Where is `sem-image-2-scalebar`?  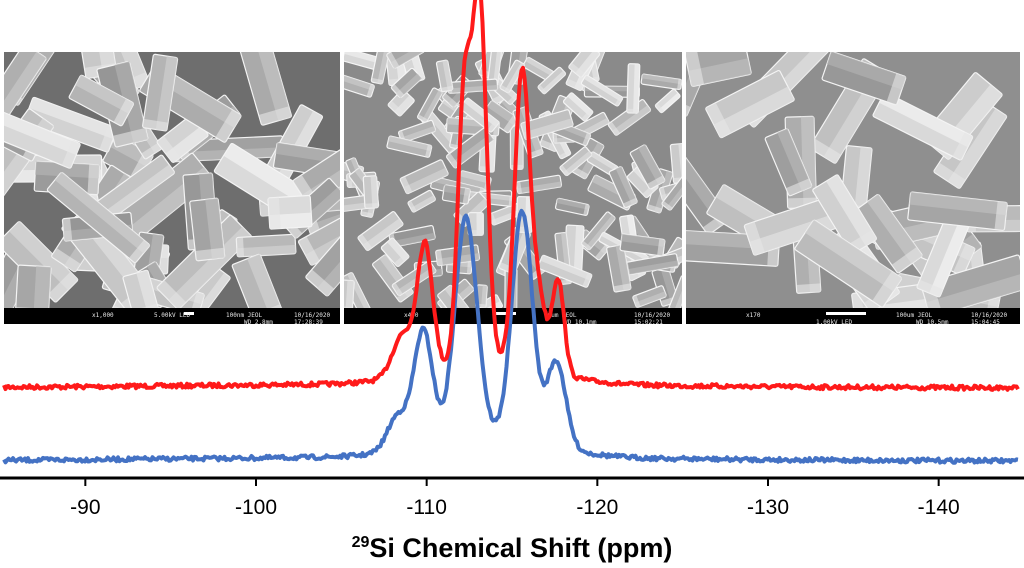 sem-image-2-scalebar is located at coordinates (505, 313).